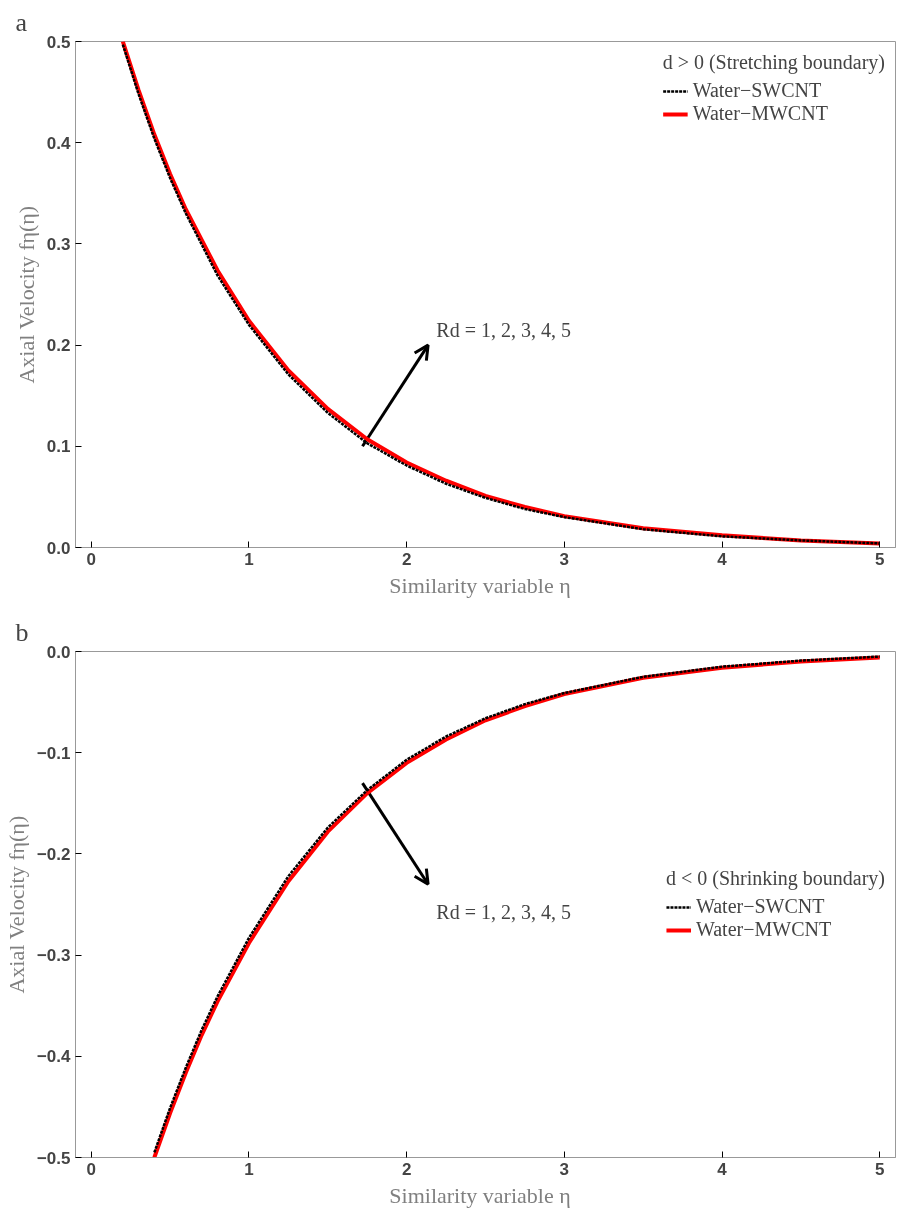 The height and width of the screenshot is (1230, 914). Describe the element at coordinates (58, 346) in the screenshot. I see `y-tick-label: 0.2` at that location.